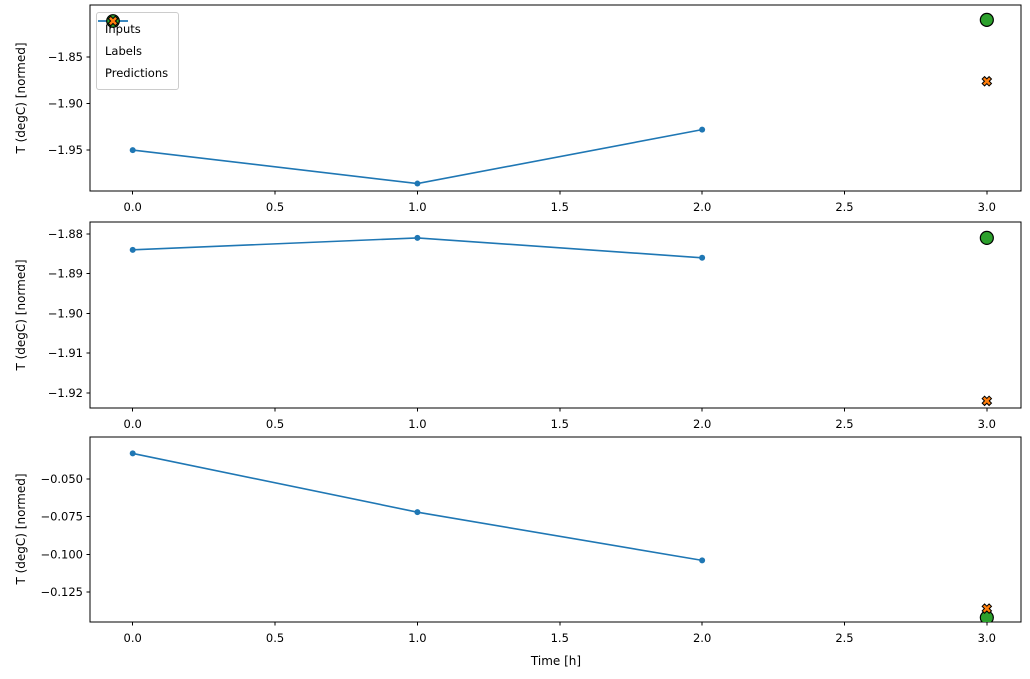  What do you see at coordinates (136, 38) in the screenshot?
I see `legend-item-labels: Labels` at bounding box center [136, 38].